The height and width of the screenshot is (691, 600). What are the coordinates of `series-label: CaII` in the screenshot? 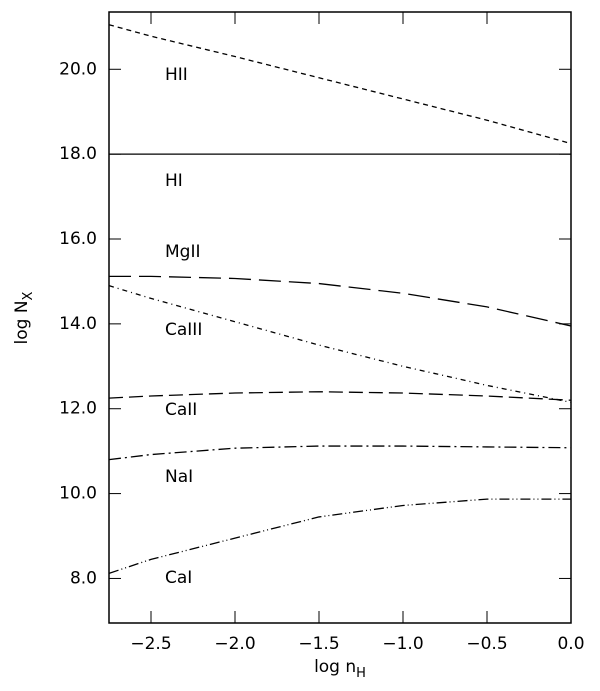 It's located at (181, 410).